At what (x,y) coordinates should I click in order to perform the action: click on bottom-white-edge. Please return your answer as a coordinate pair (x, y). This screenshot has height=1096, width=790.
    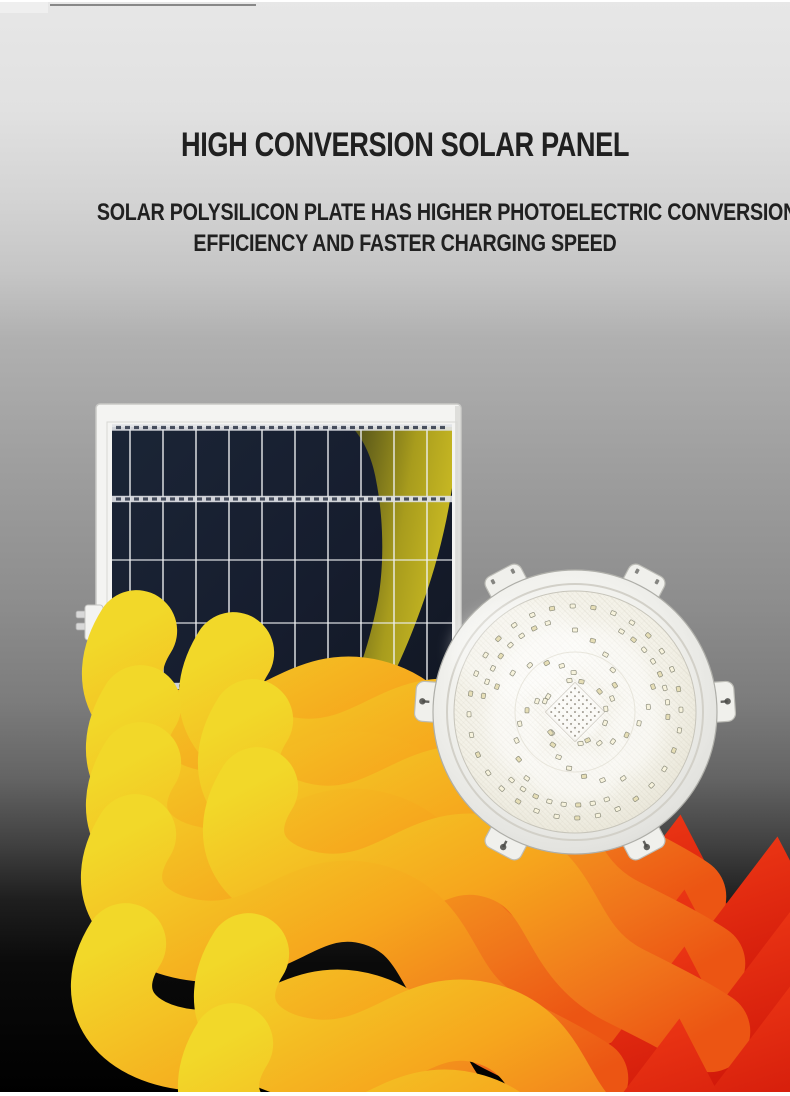
    Looking at the image, I should click on (395, 1094).